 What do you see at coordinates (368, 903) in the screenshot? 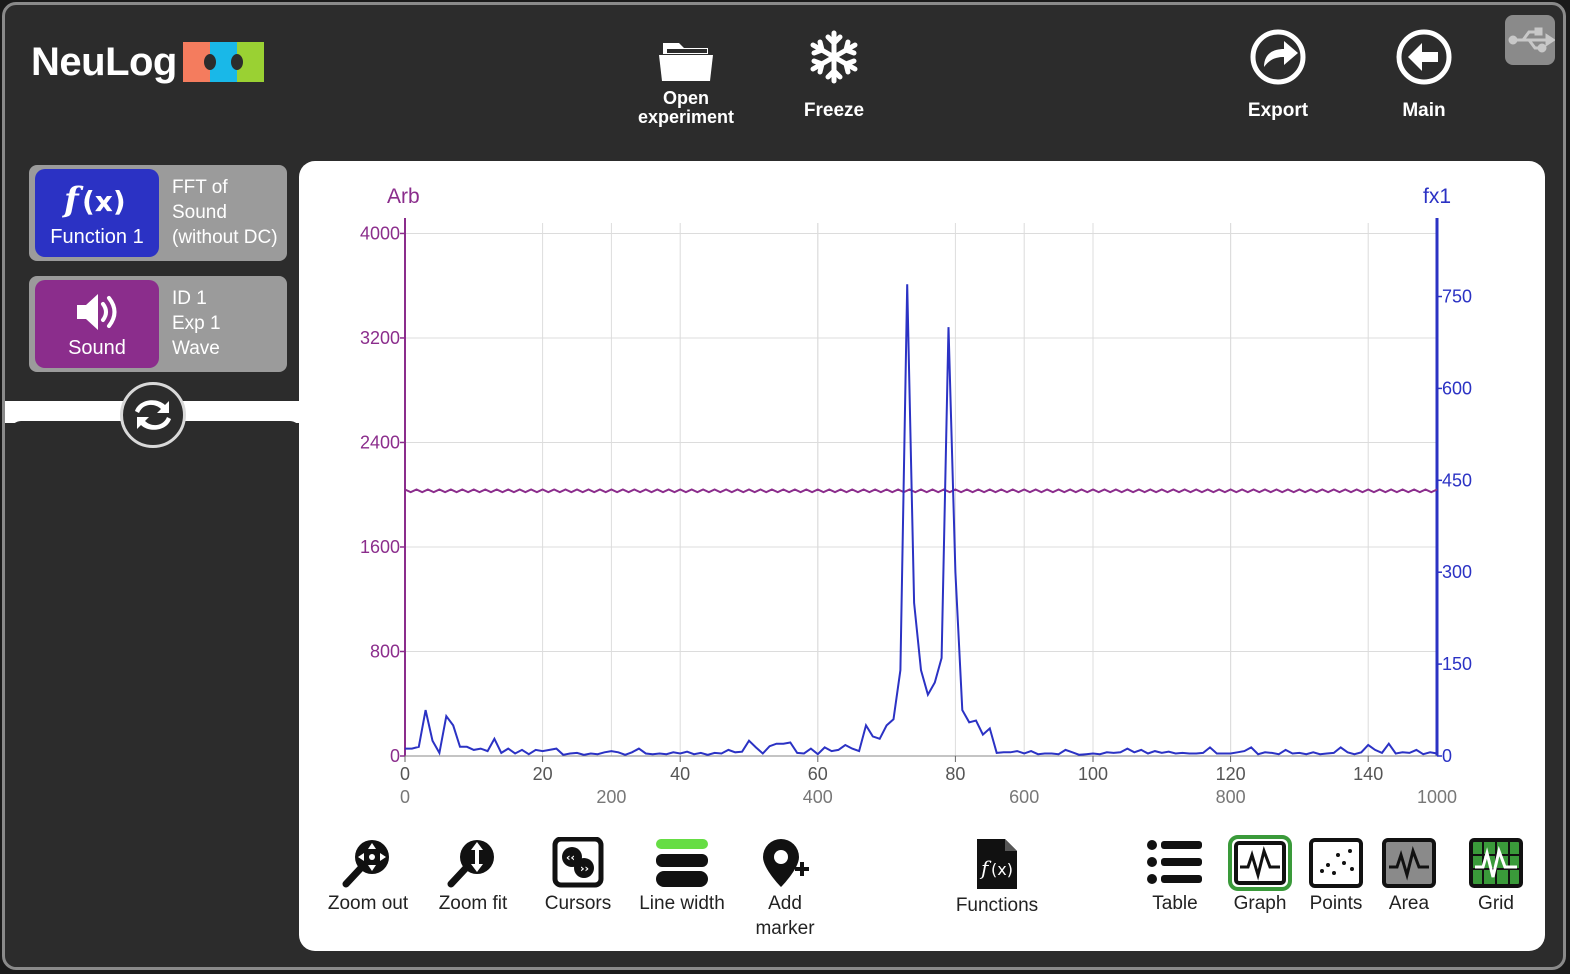
I see `zoom-out-label: Zoom out` at bounding box center [368, 903].